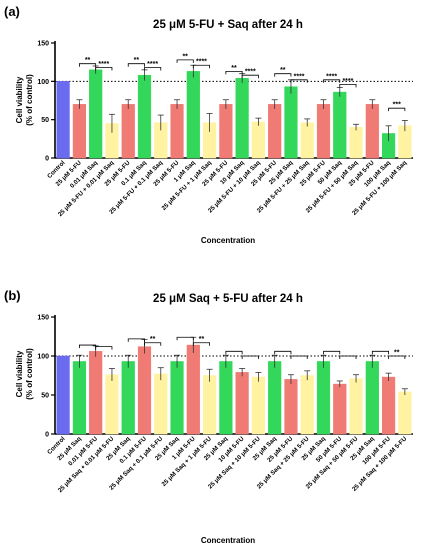 This screenshot has height=550, width=421. Describe the element at coordinates (43, 318) in the screenshot. I see `panel-b-y-tick-label: 150` at that location.